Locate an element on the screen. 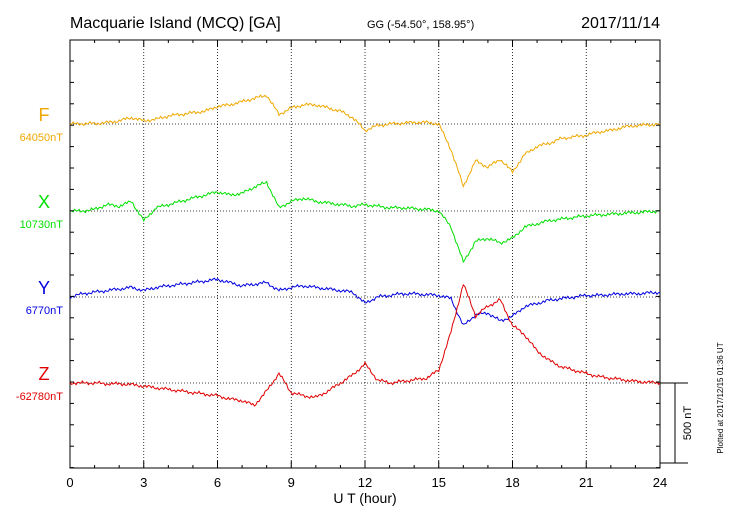 This screenshot has height=520, width=730. x-tick-label: 12 is located at coordinates (365, 482).